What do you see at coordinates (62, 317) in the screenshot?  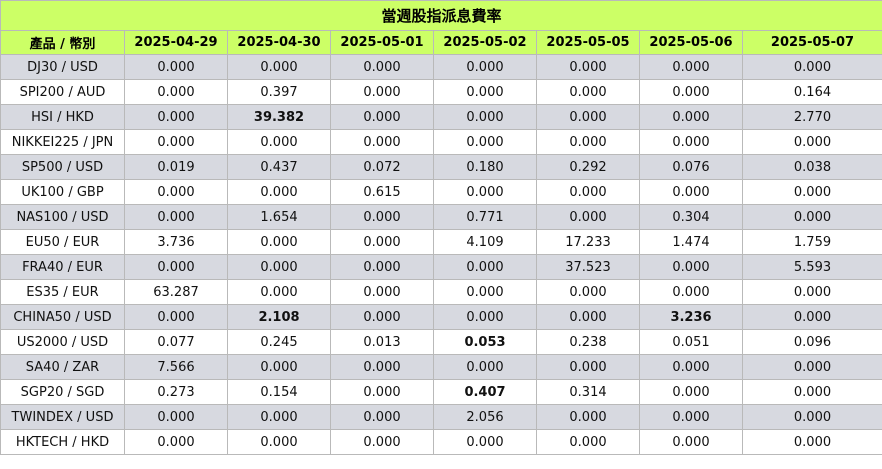 I see `product-cell: CHINA50 / USD` at bounding box center [62, 317].